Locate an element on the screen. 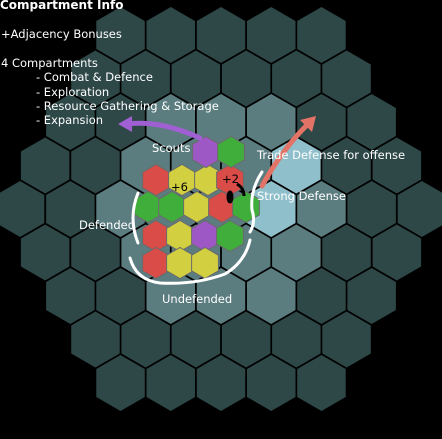 The height and width of the screenshot is (439, 442). defended-boundary is located at coordinates (135, 218).